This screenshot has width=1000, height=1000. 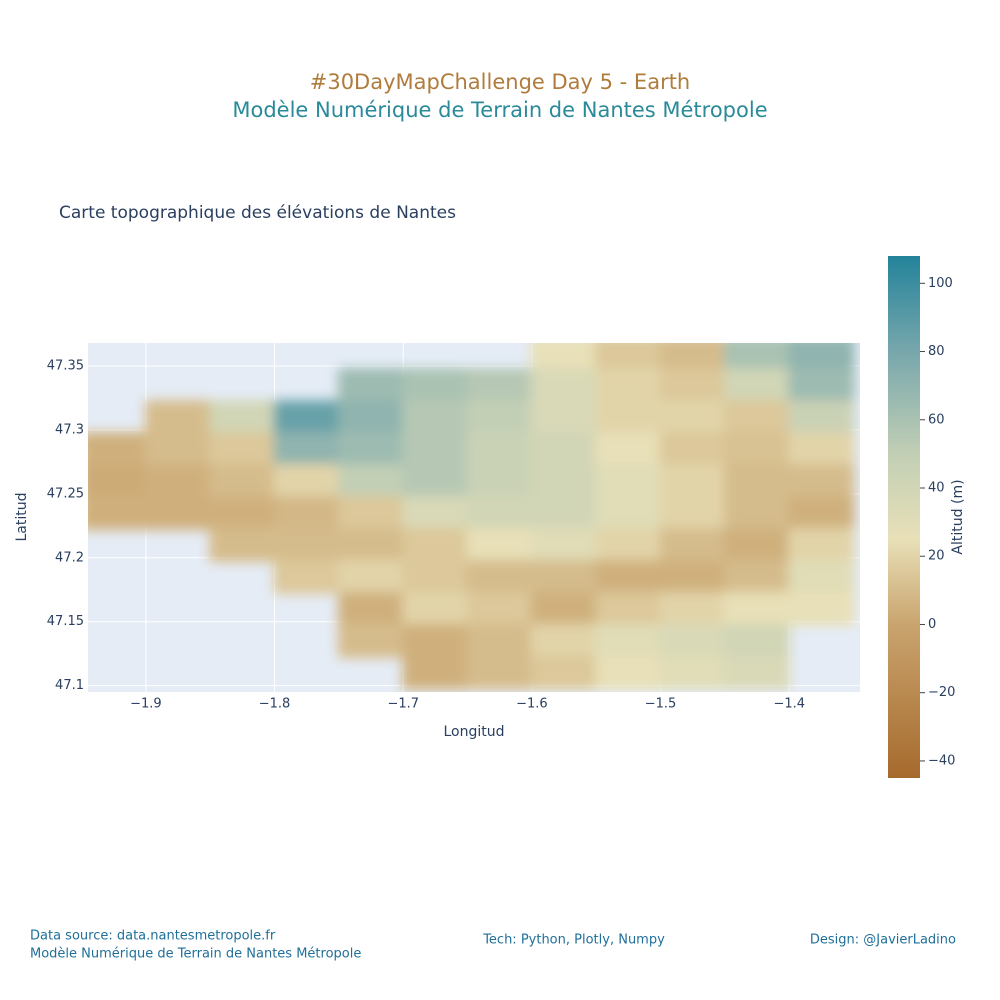 What do you see at coordinates (904, 517) in the screenshot?
I see `colorbar` at bounding box center [904, 517].